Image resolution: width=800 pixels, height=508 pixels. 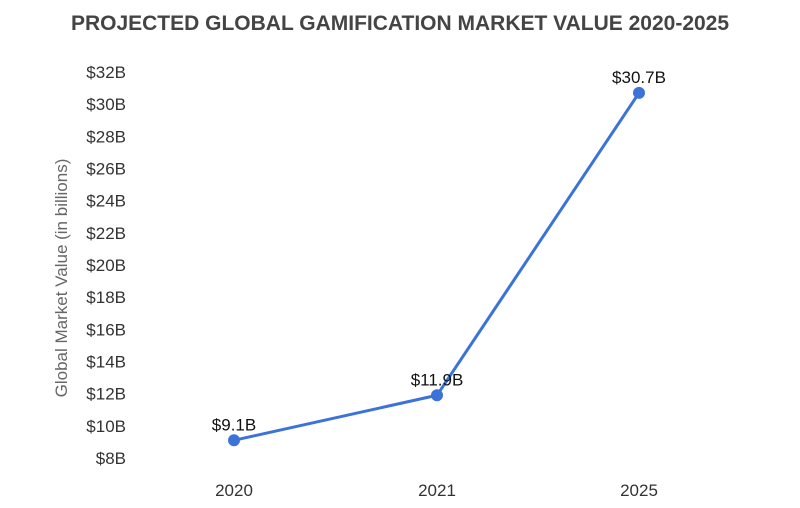 I want to click on data-label: $30.7B, so click(x=639, y=77).